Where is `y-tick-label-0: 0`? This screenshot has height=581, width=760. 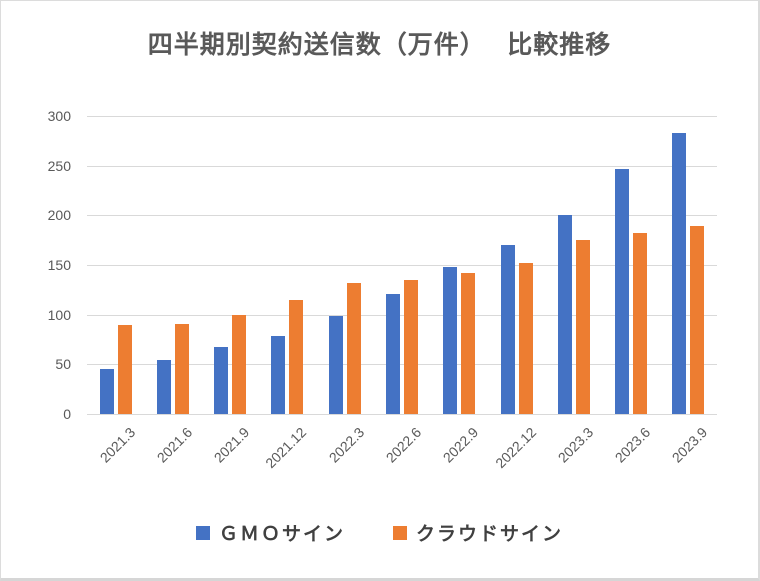
y-tick-label-0: 0 is located at coordinates (67, 414).